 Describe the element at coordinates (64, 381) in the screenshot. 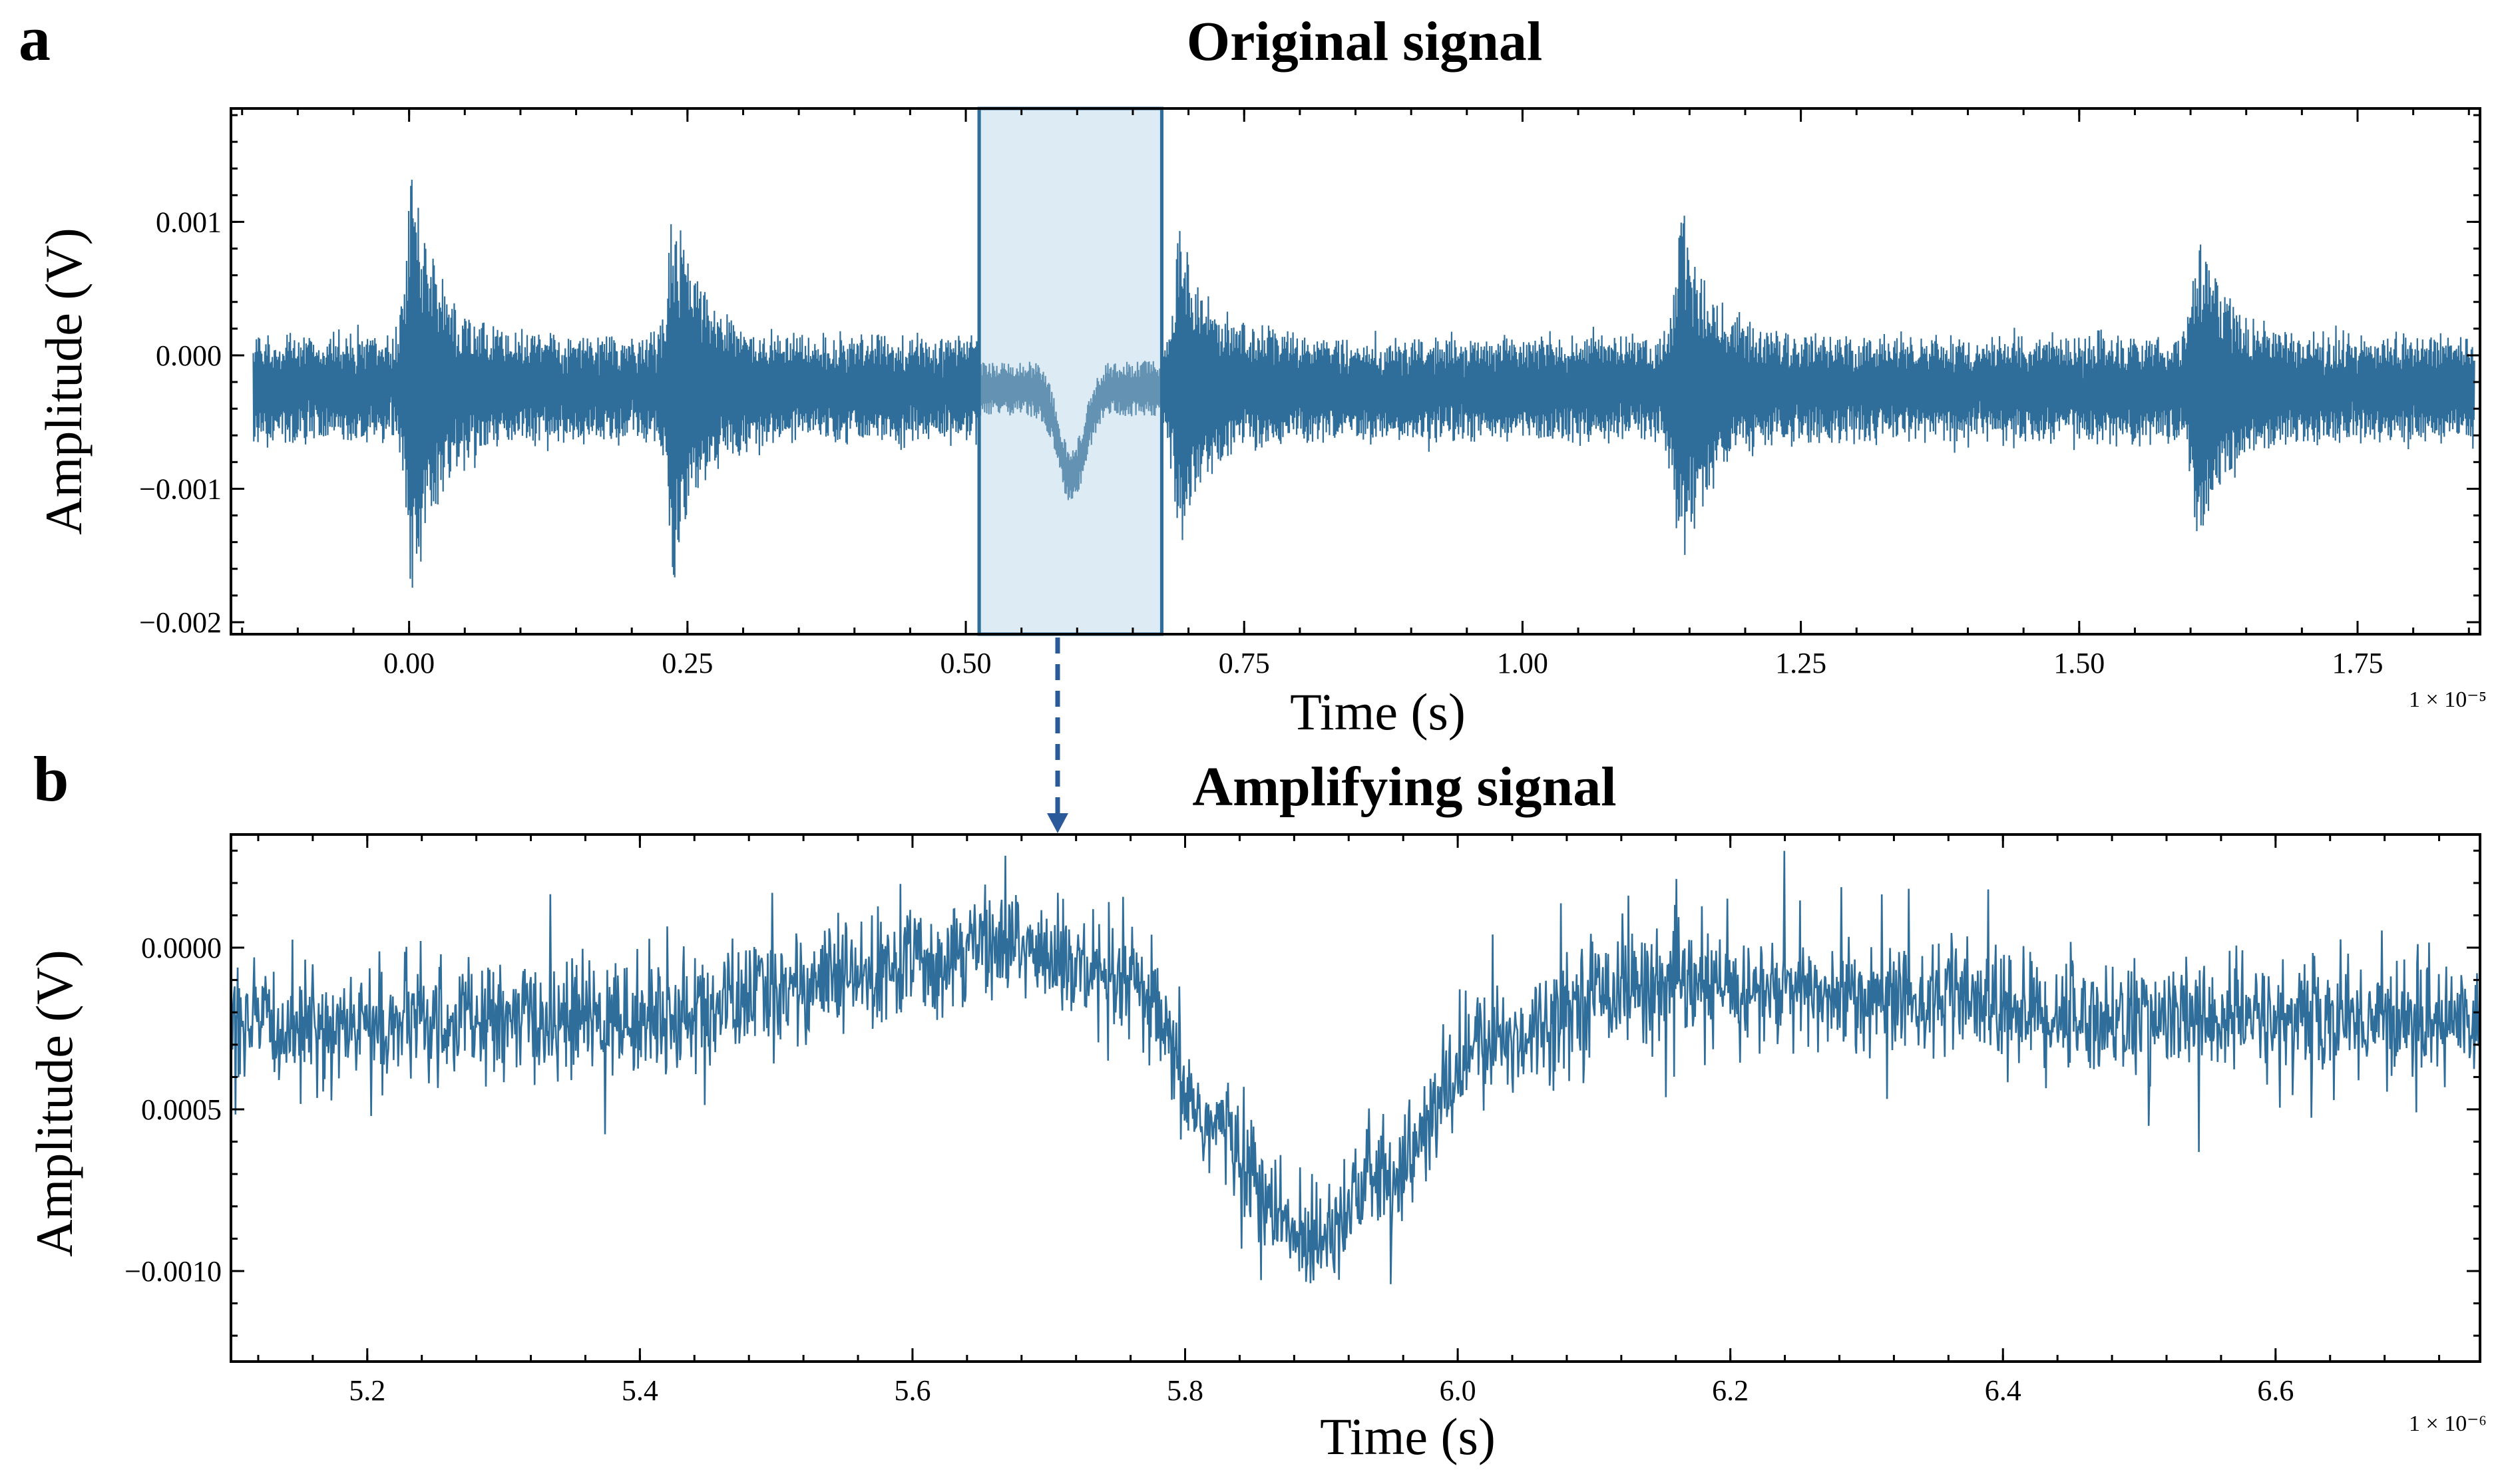

I see `panel-a-ylabel: Amplitude (V)` at that location.